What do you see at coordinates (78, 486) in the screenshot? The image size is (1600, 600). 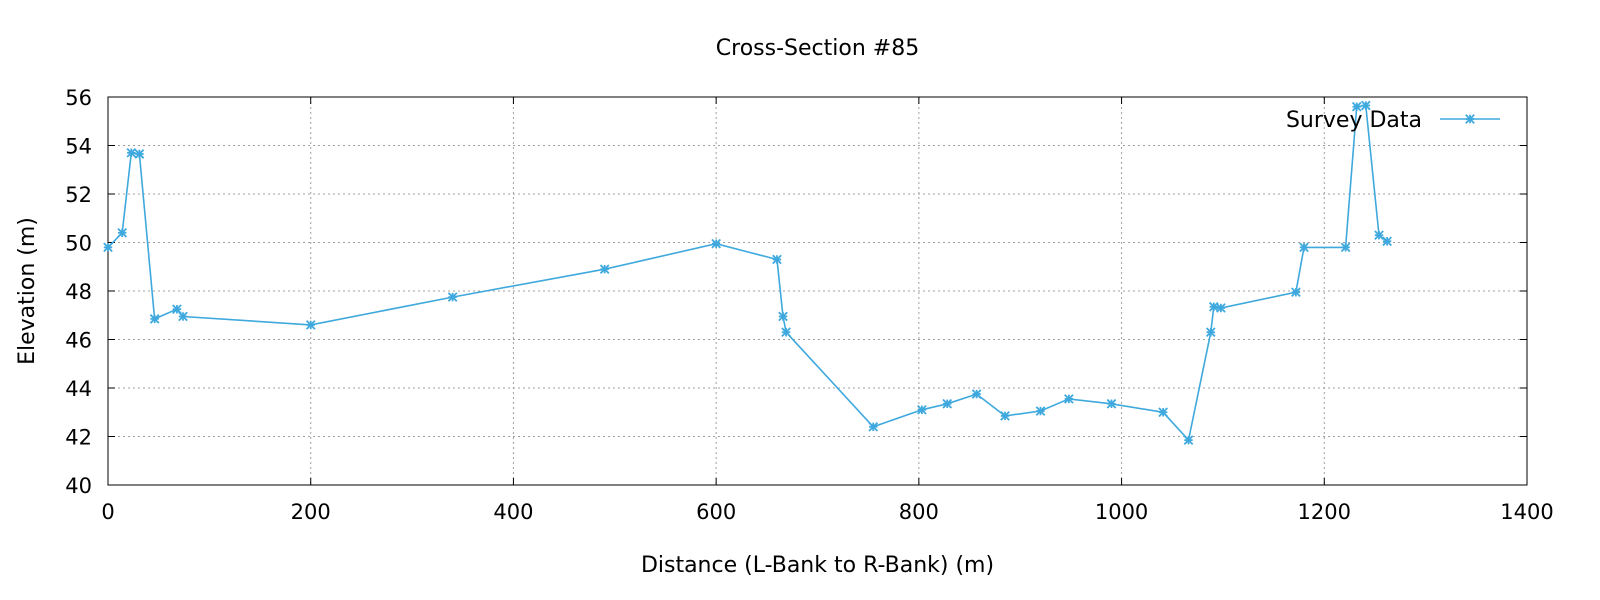 I see `y-tick-label: 40` at bounding box center [78, 486].